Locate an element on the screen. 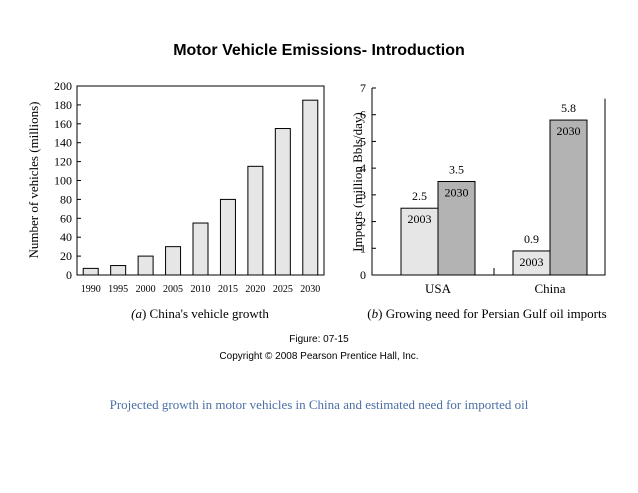  data-label: 5.8 is located at coordinates (568, 108).